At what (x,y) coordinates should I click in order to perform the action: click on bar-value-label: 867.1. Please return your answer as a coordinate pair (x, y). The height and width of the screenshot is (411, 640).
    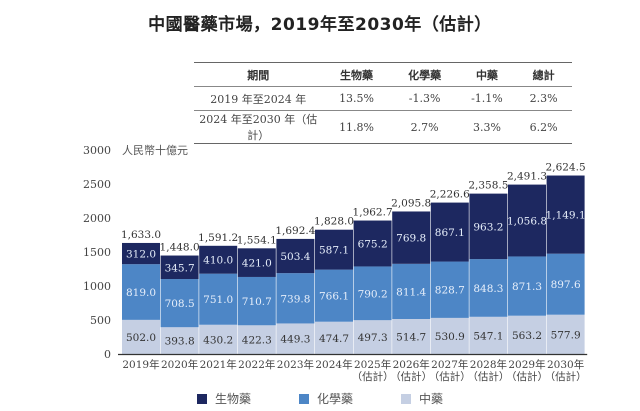
    Looking at the image, I should click on (450, 233).